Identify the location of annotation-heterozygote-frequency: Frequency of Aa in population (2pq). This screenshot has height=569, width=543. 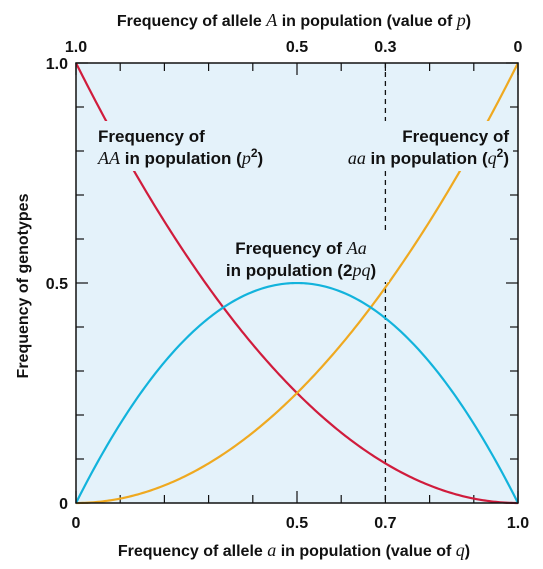
(301, 258).